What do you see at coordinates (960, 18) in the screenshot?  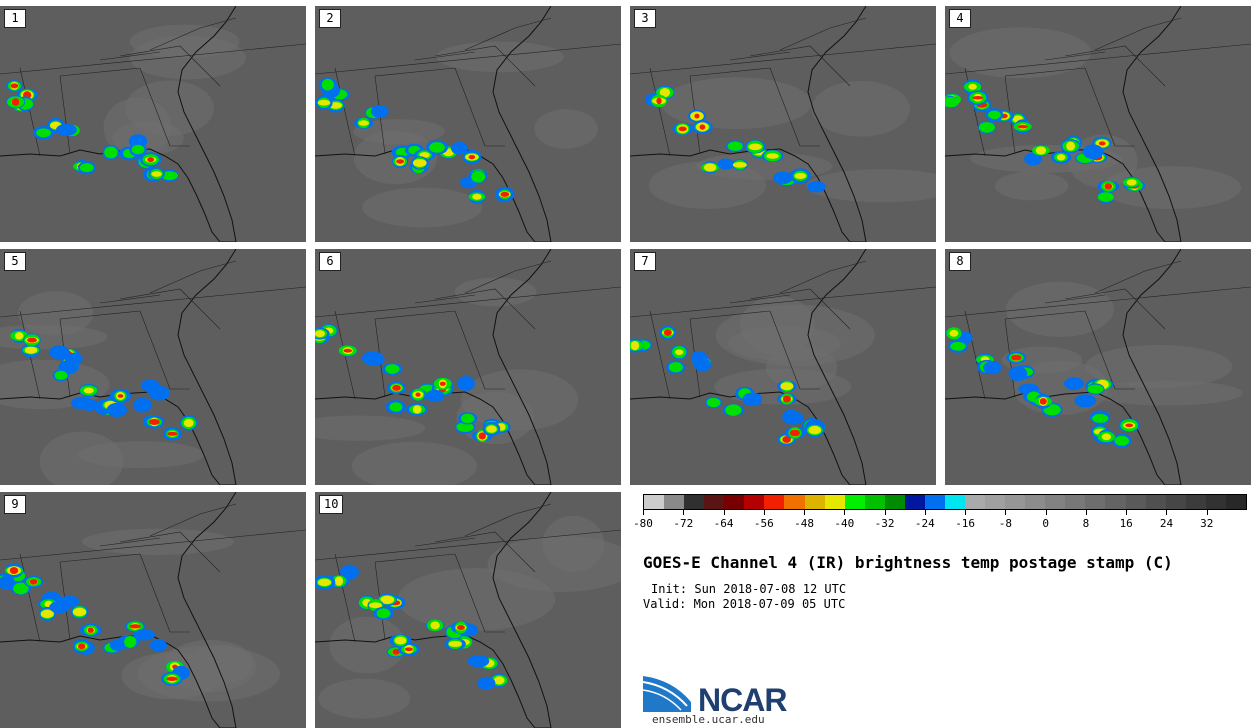 I see `panel-label: 4` at bounding box center [960, 18].